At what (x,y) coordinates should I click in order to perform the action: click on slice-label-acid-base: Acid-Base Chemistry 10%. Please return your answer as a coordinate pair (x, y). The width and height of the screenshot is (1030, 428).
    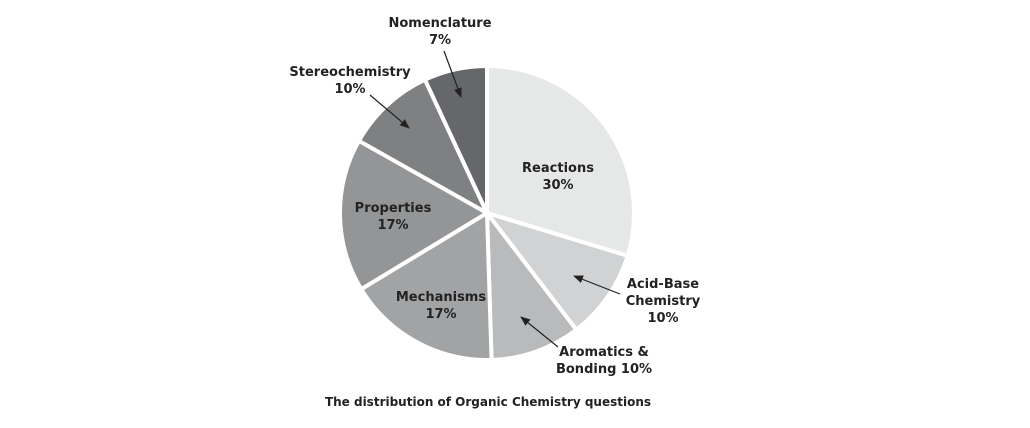
    Looking at the image, I should click on (663, 301).